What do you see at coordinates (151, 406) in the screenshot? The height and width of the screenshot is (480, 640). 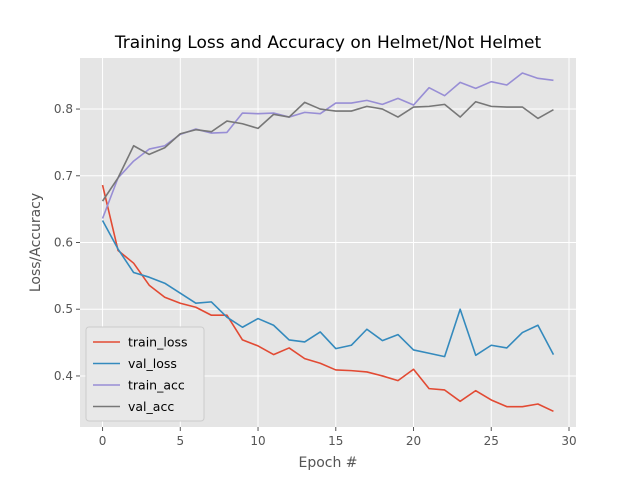 I see `legend-label: val_acc` at bounding box center [151, 406].